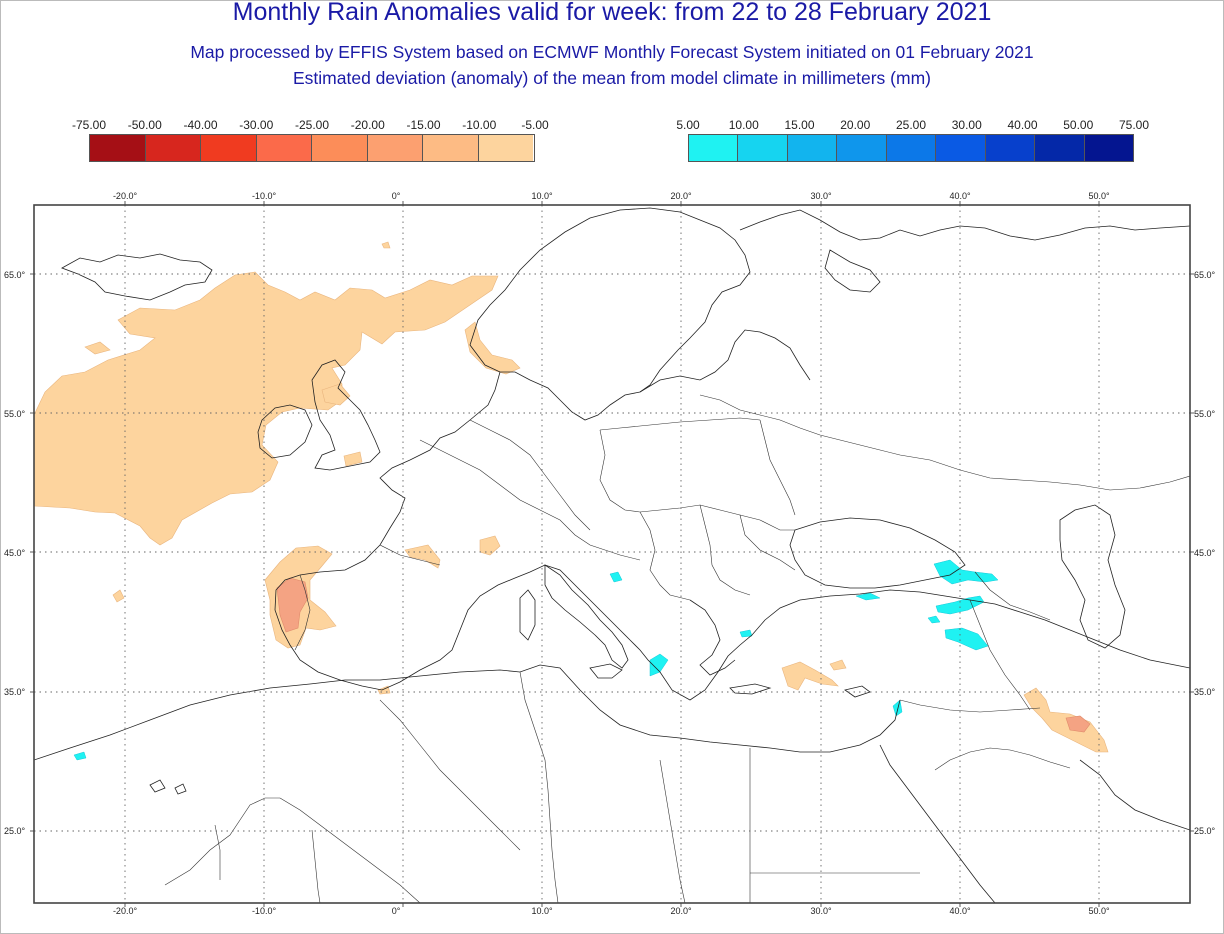 This screenshot has width=1224, height=934. Describe the element at coordinates (1078, 724) in the screenshot. I see `dry-anomaly-iran-core` at that location.